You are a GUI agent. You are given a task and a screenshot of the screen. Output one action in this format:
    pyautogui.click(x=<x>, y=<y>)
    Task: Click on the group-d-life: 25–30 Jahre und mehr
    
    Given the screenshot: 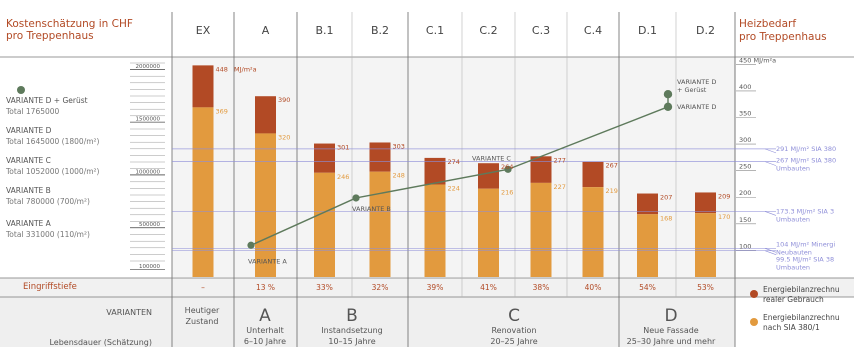 What is the action you would take?
    pyautogui.click(x=671, y=341)
    